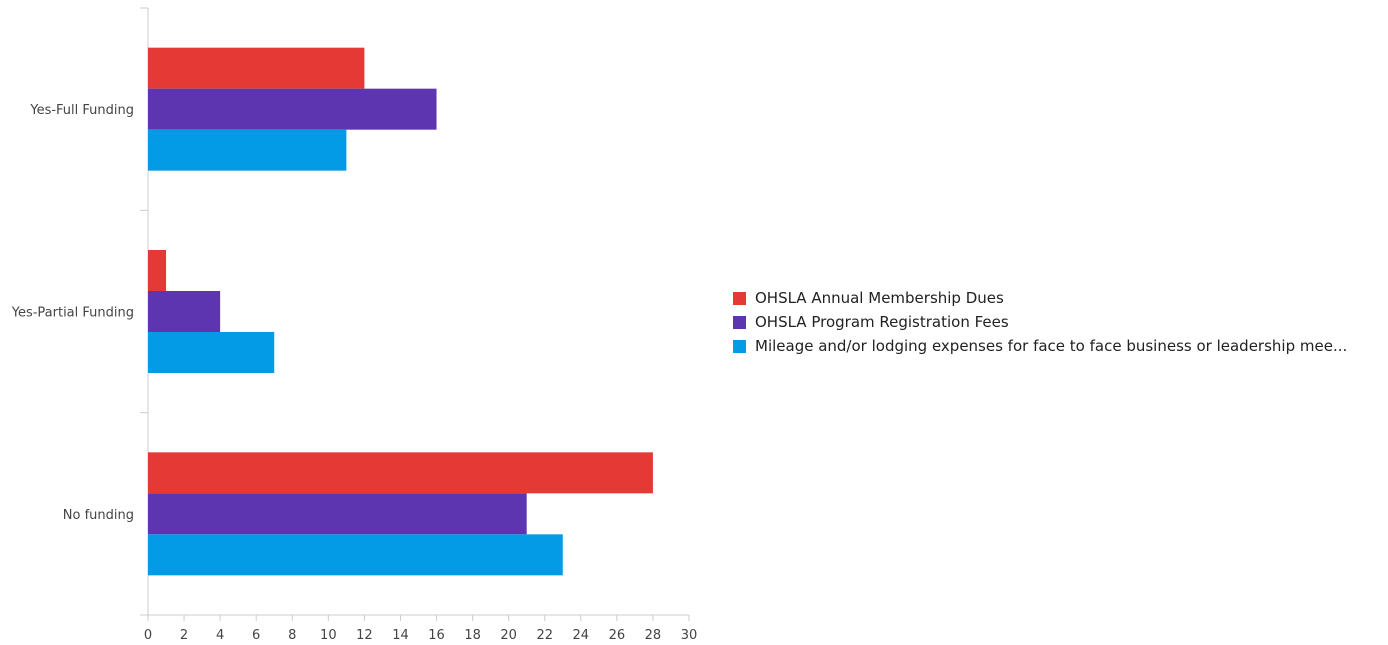 The height and width of the screenshot is (645, 1388). Describe the element at coordinates (98, 515) in the screenshot. I see `category-label: No funding` at that location.